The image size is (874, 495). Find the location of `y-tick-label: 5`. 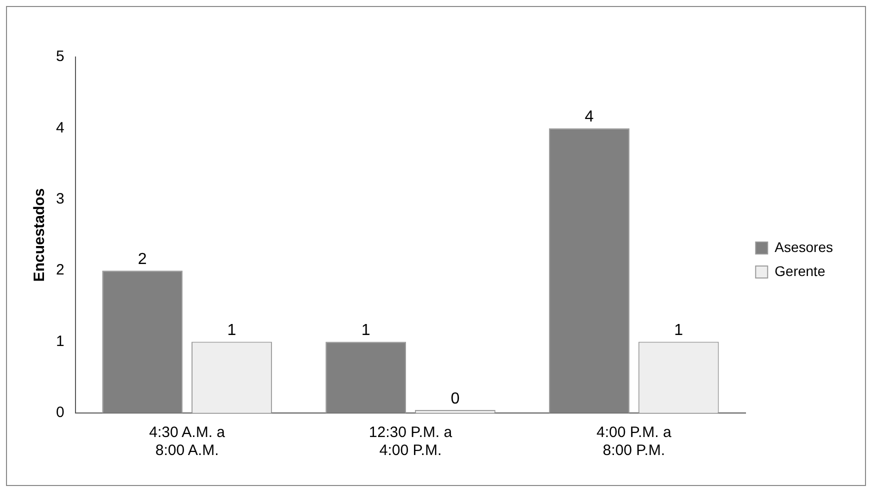

y-tick-label: 5 is located at coordinates (60, 57).